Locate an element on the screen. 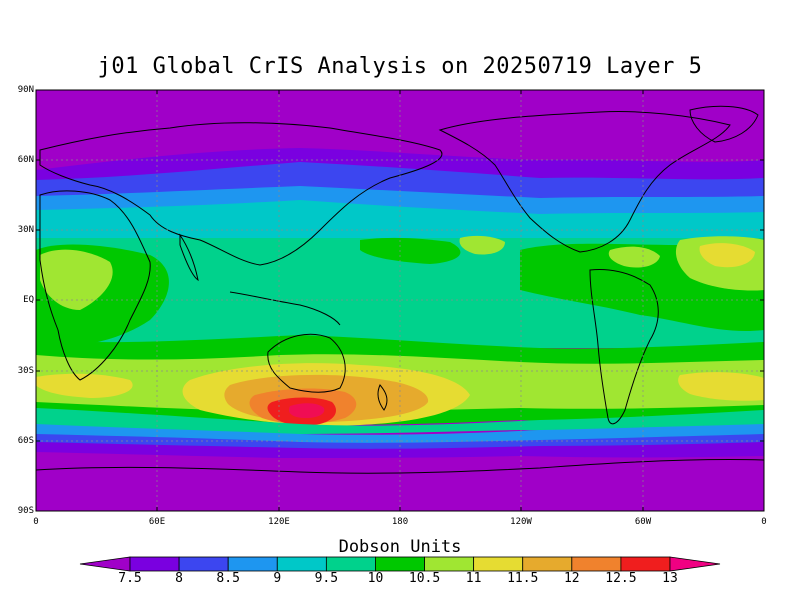 The height and width of the screenshot is (604, 800). coast-north-america is located at coordinates (584, 182).